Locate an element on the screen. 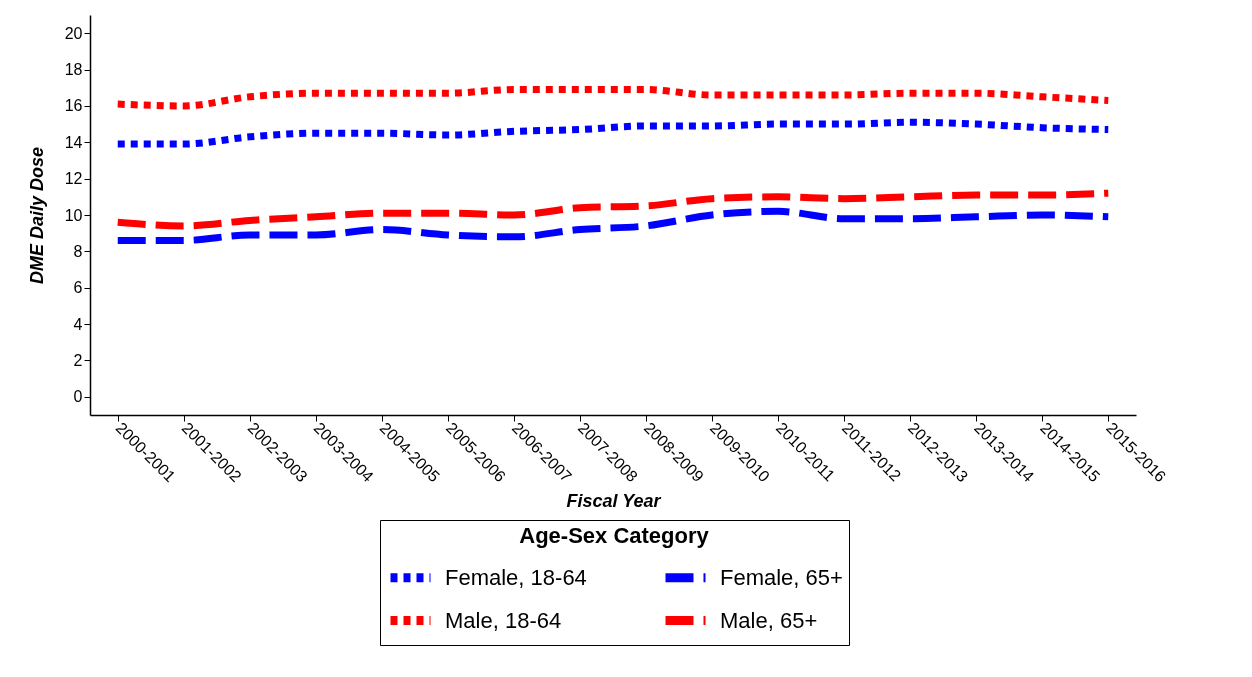  y-tick-label: 0 is located at coordinates (78, 397).